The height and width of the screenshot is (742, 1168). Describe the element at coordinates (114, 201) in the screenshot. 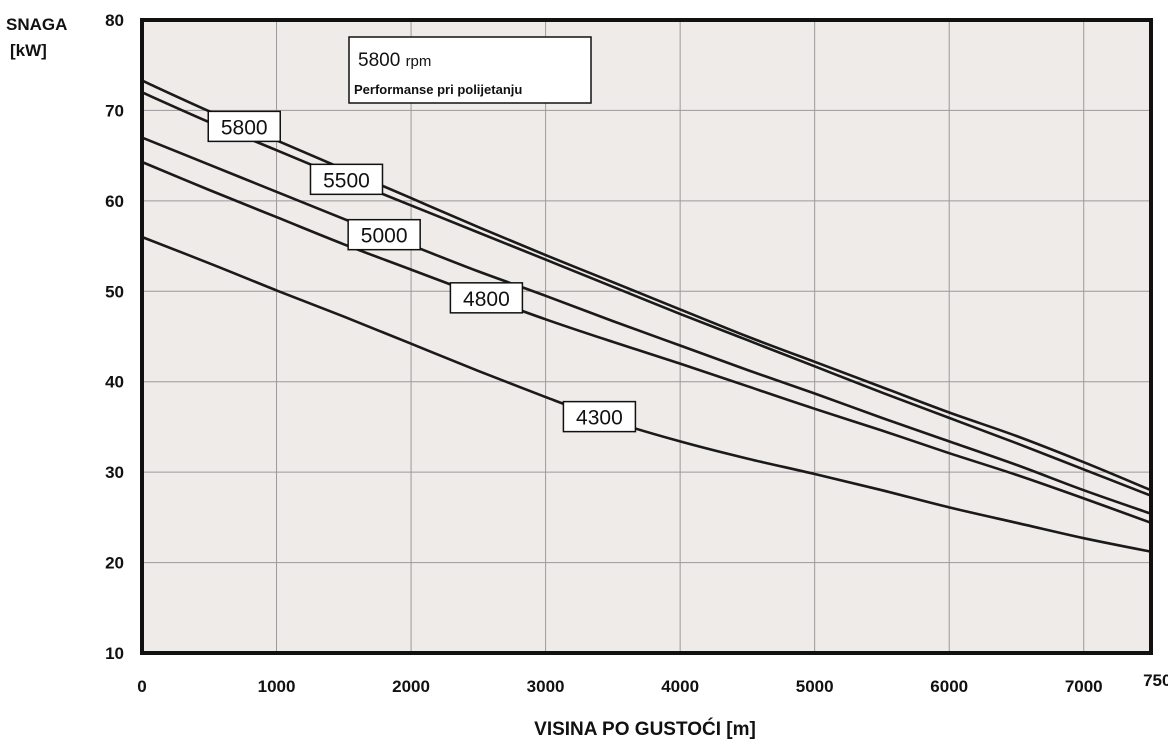

I see `y-tick-label: 60` at that location.